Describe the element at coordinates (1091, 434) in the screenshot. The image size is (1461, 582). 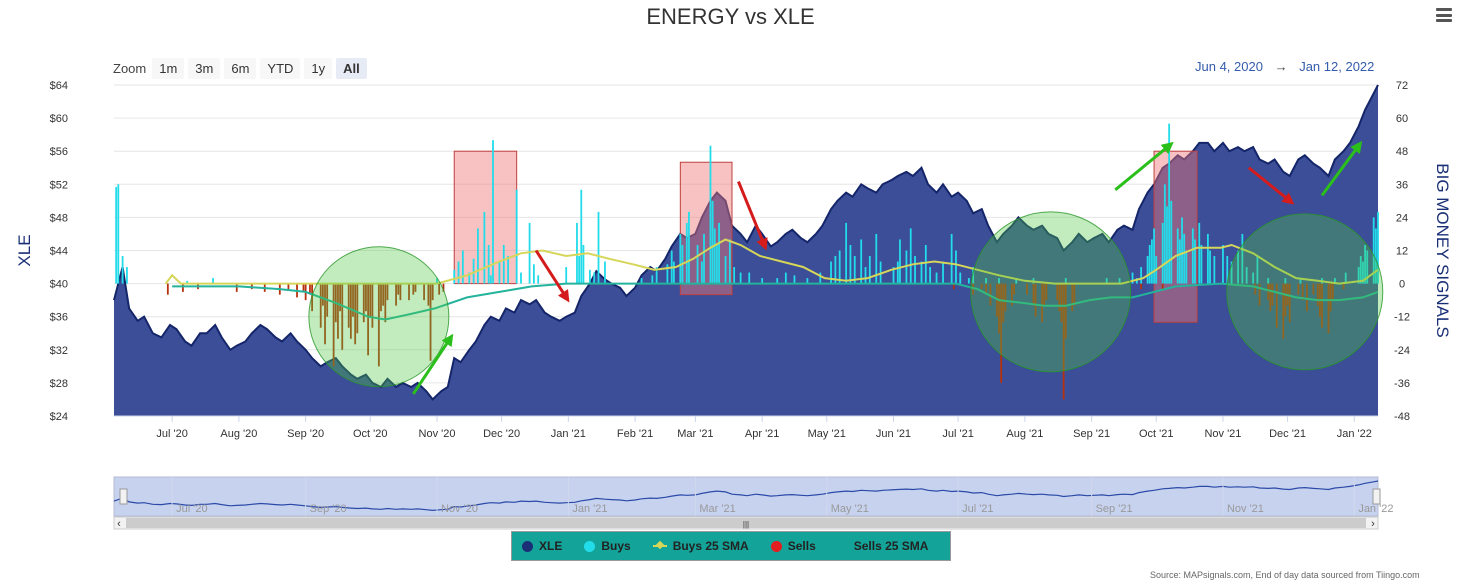
I see `x-tick-label: Sep '21` at that location.